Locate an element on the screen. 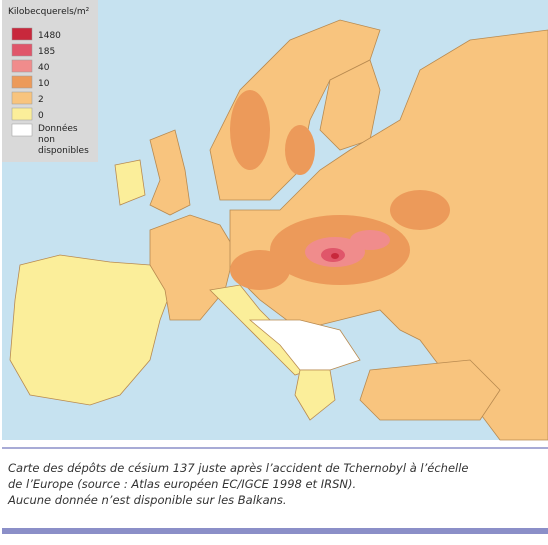  legend-label: 2 is located at coordinates (41, 100).